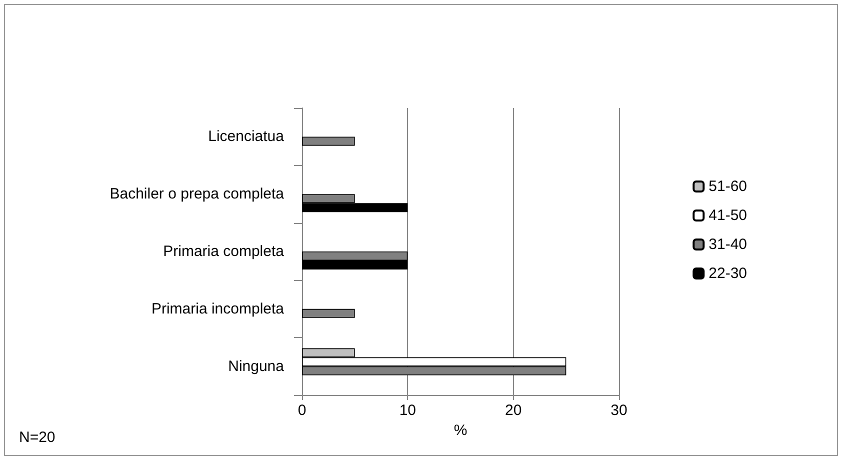 The width and height of the screenshot is (844, 462). What do you see at coordinates (197, 194) in the screenshot?
I see `y-tick-label: Bachiler o prepa completa` at bounding box center [197, 194].